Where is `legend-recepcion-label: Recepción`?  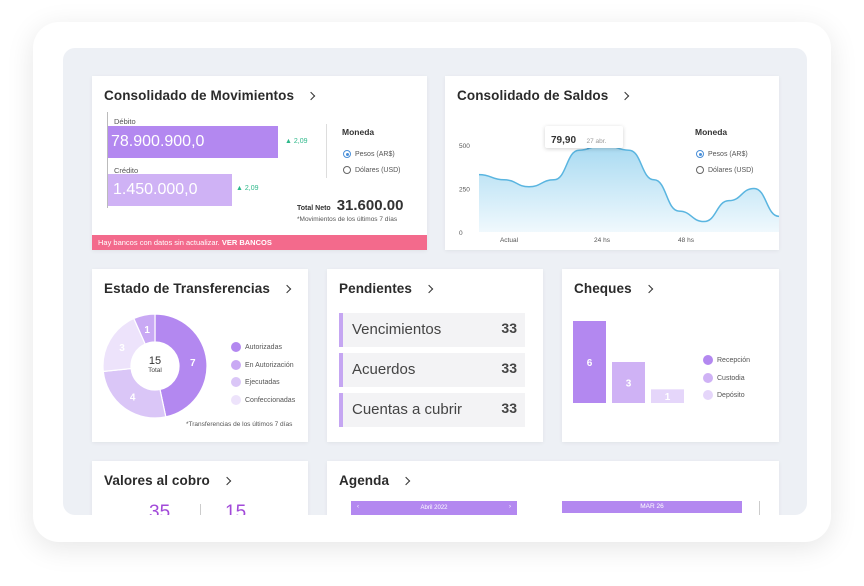
legend-recepcion-label: Recepción is located at coordinates (734, 360).